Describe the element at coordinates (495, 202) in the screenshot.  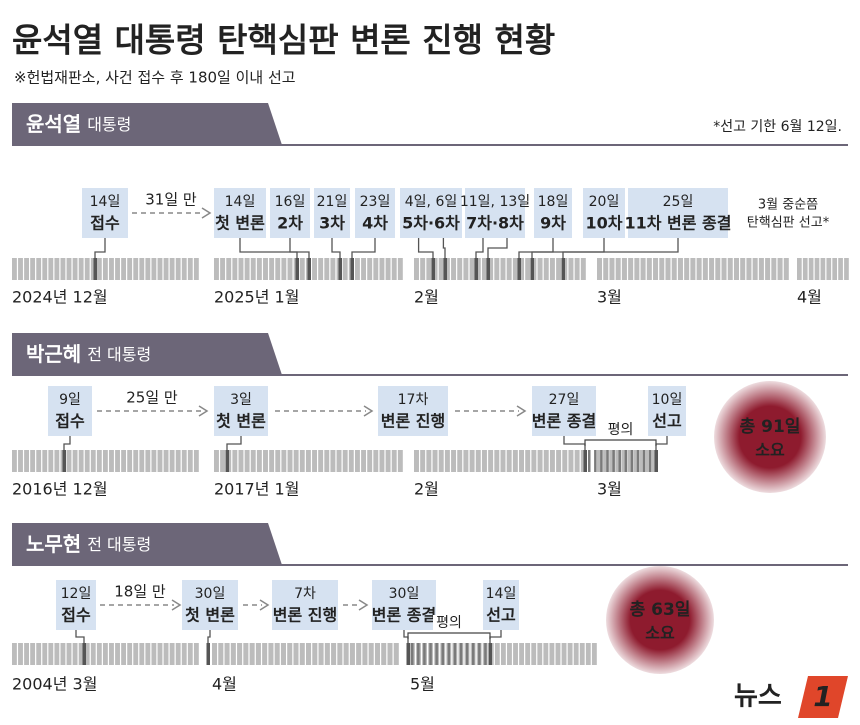
I see `event-date: 11일, 13일` at that location.